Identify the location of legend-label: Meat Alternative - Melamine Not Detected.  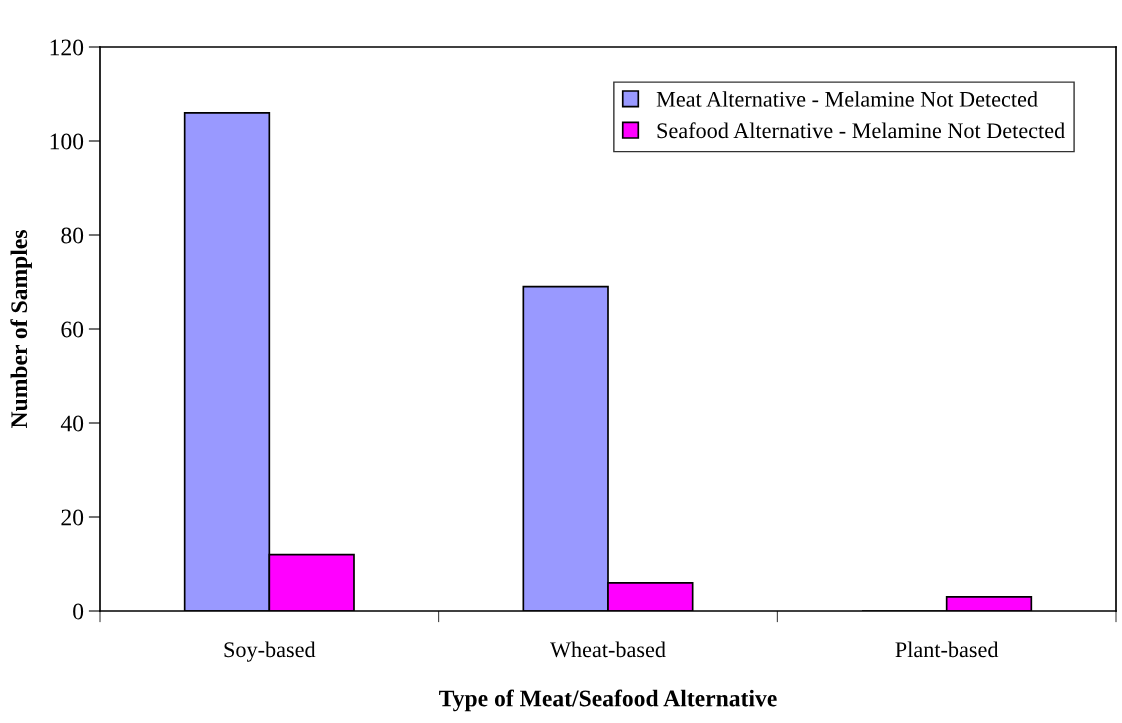
(847, 99).